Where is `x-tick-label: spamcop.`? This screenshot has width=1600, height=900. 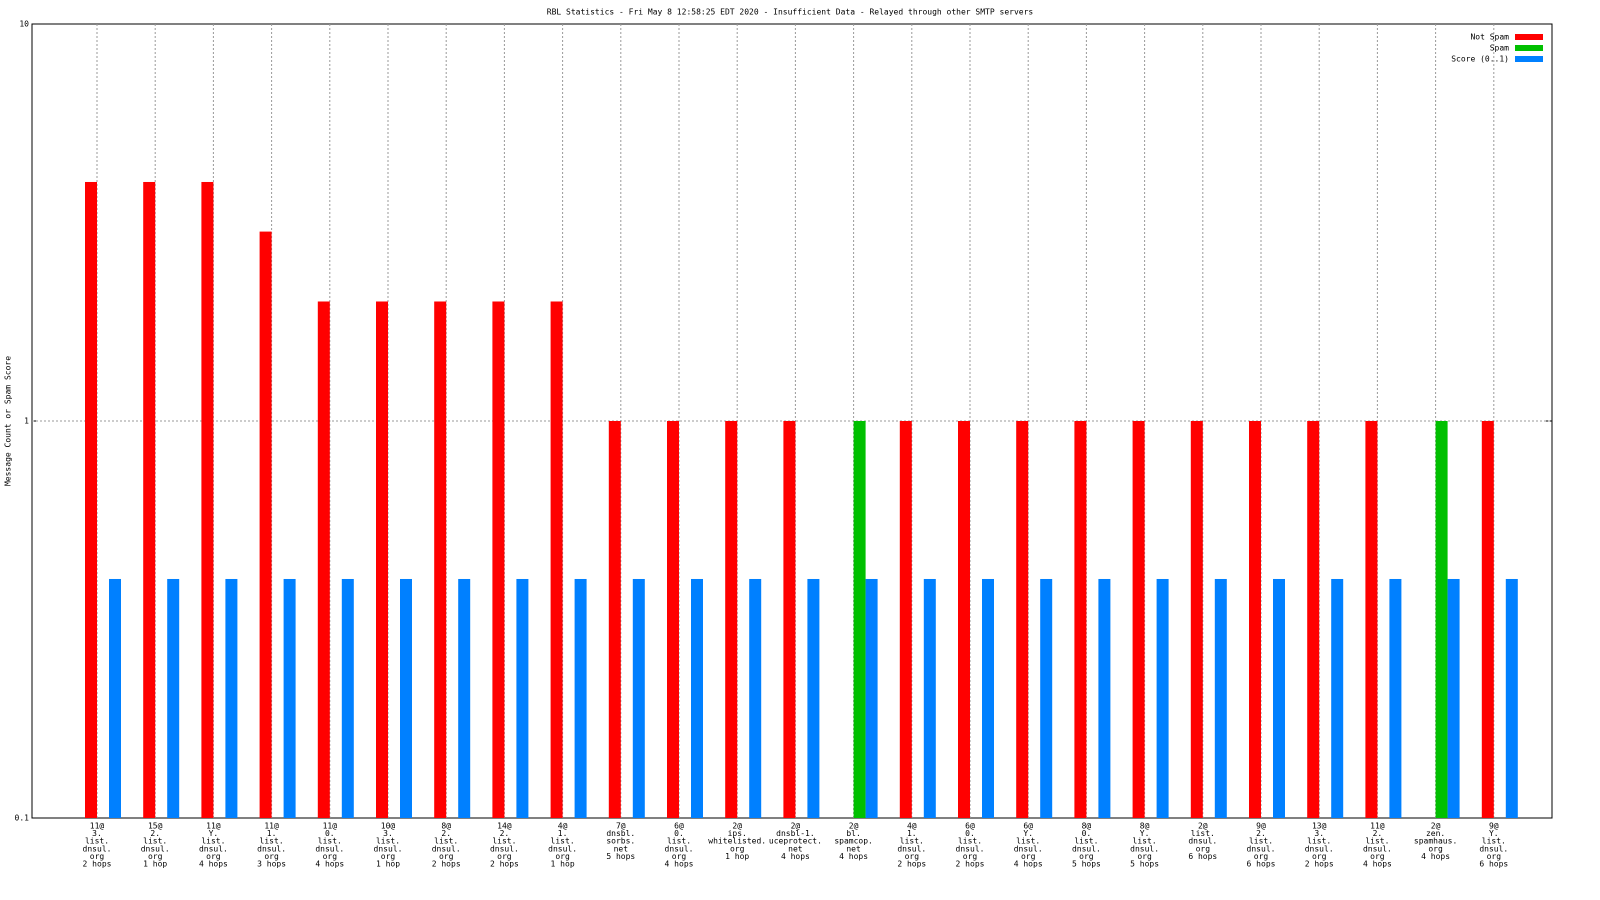
x-tick-label: spamcop. is located at coordinates (853, 841).